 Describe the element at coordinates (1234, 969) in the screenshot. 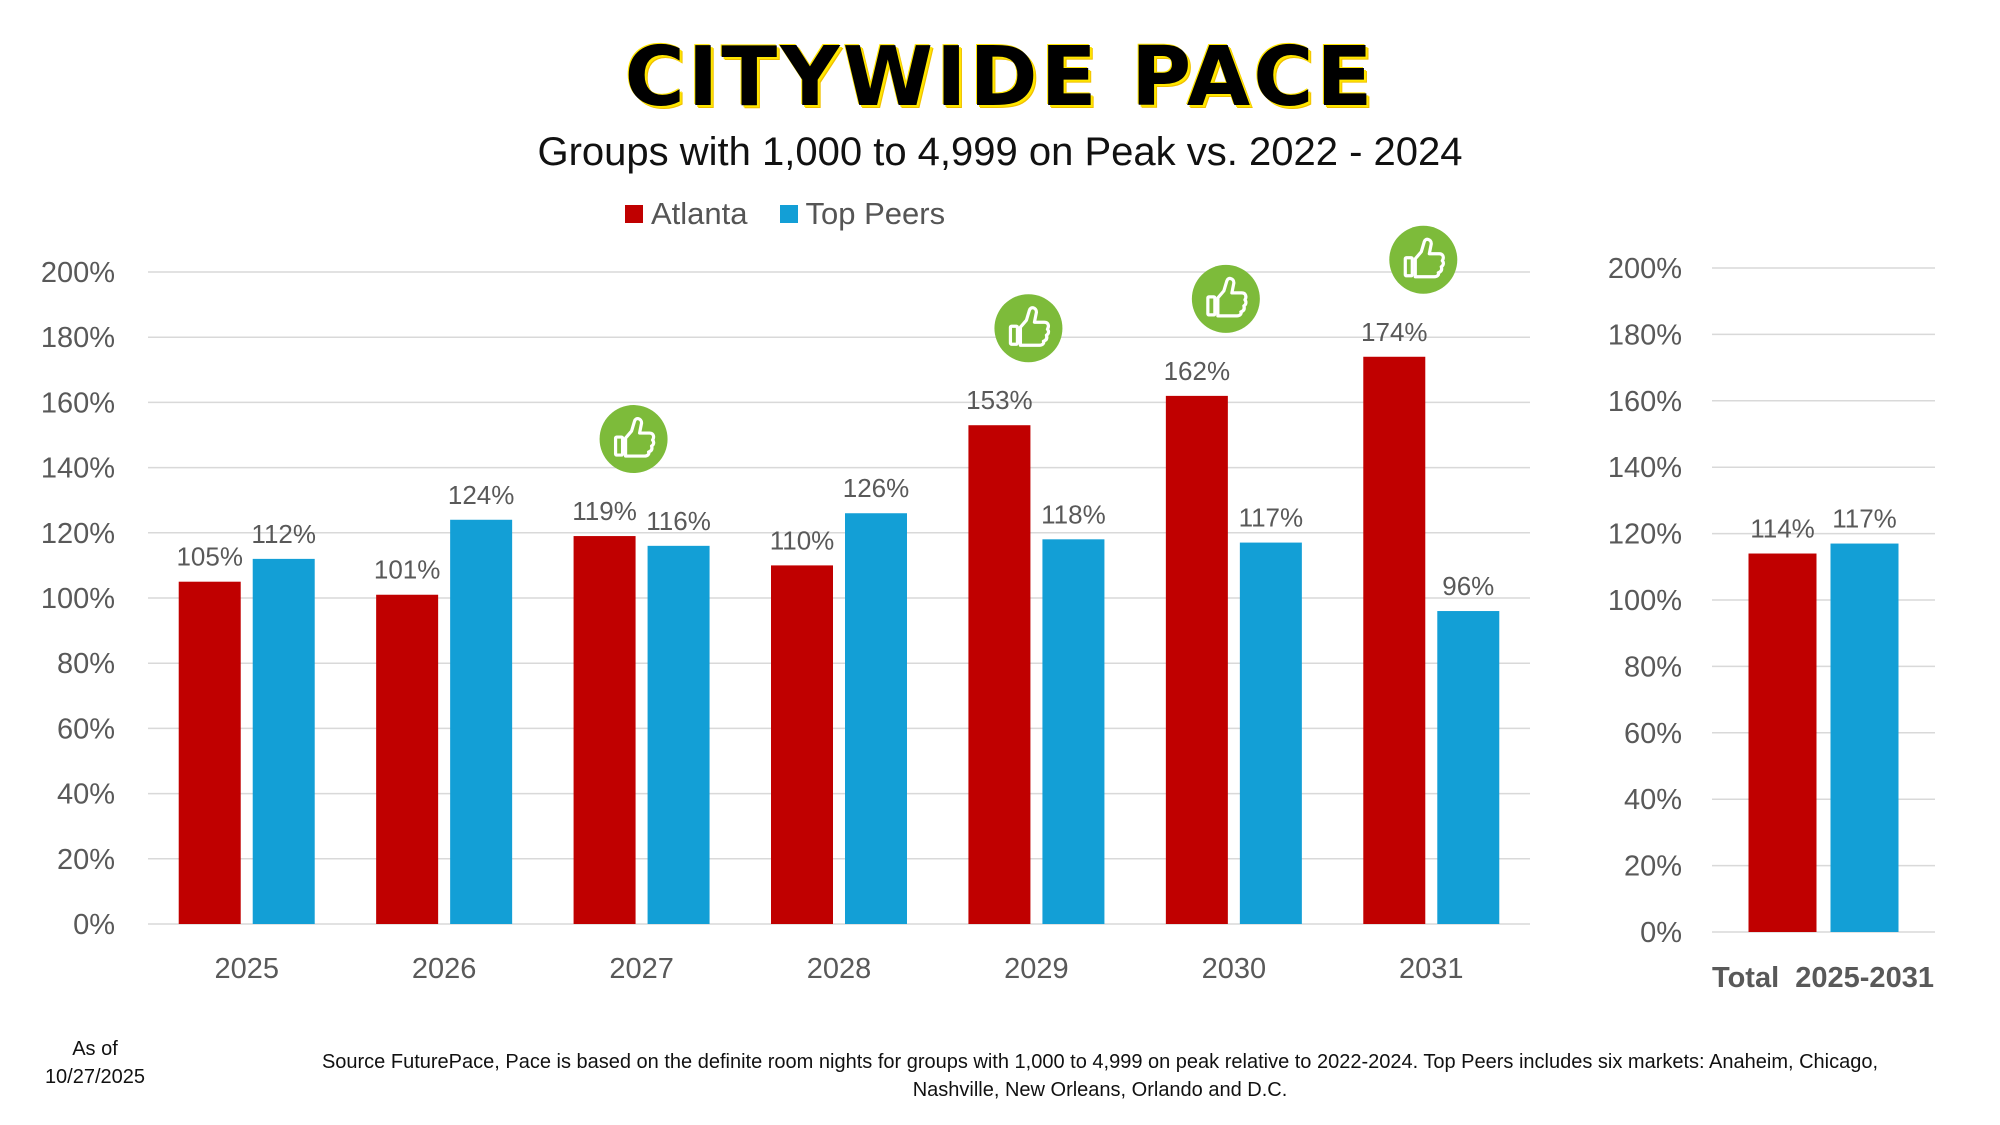

I see `x-tick-2030: 2030` at that location.